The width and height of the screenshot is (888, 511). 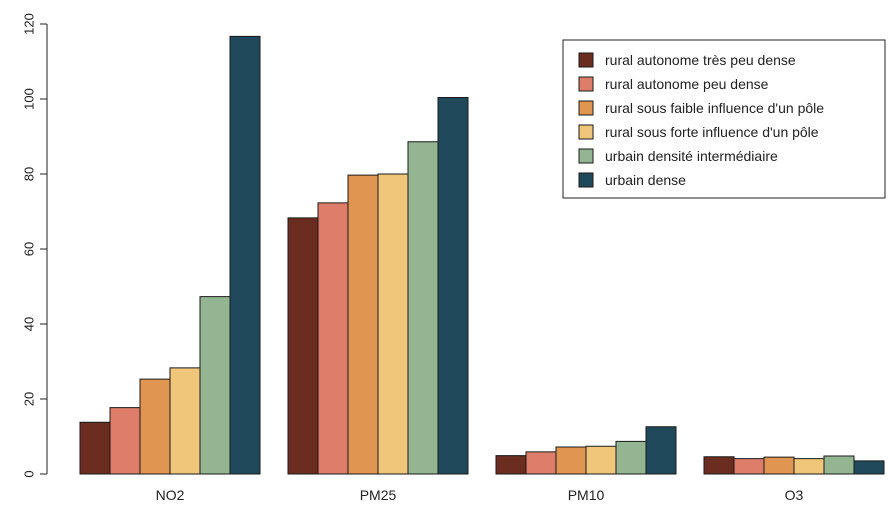 I want to click on y-tick-label: 80, so click(x=28, y=174).